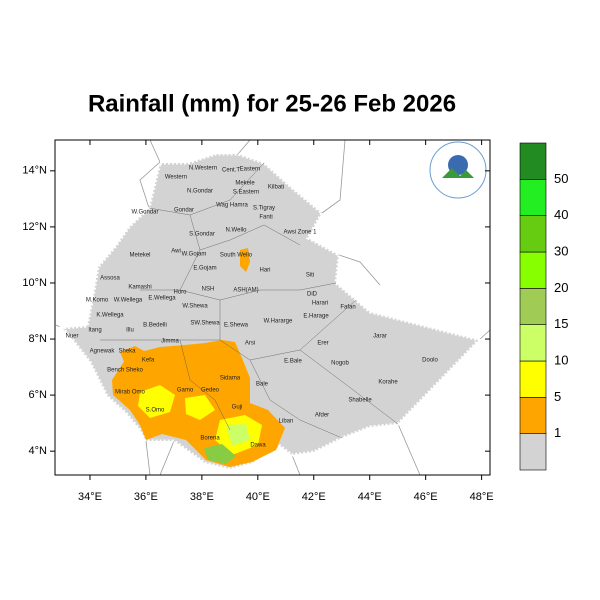  Describe the element at coordinates (561, 287) in the screenshot. I see `colorbar-label: 20` at that location.